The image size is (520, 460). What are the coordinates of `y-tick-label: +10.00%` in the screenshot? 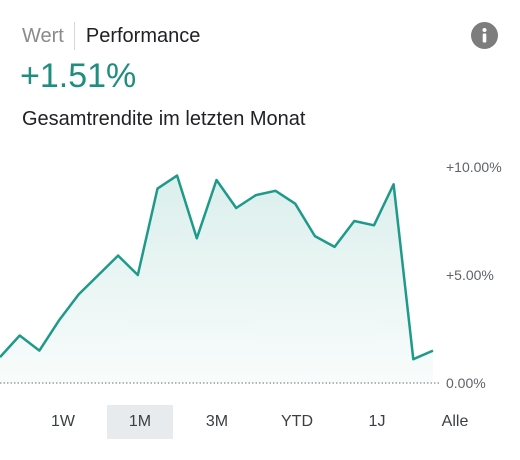 It's located at (474, 167).